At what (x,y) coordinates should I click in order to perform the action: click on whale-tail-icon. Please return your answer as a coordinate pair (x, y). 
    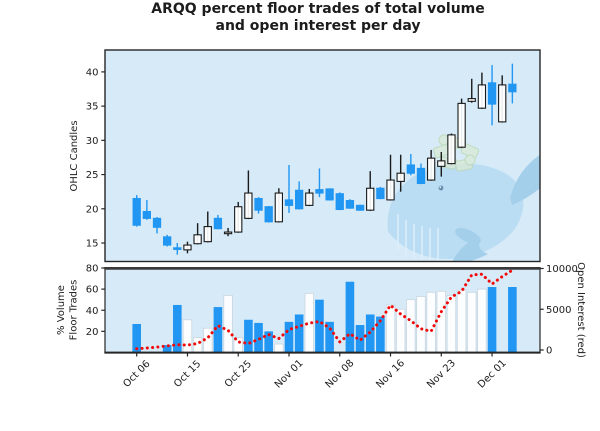
    Looking at the image, I should click on (525, 179).